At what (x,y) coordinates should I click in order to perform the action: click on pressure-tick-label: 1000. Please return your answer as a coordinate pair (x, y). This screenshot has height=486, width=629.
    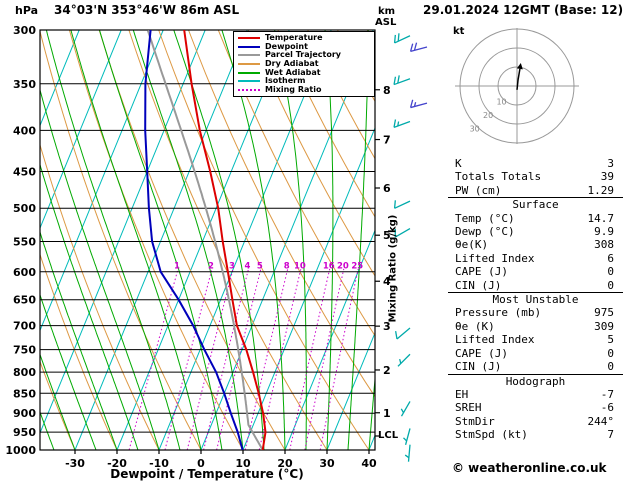
    Looking at the image, I should click on (20, 450).